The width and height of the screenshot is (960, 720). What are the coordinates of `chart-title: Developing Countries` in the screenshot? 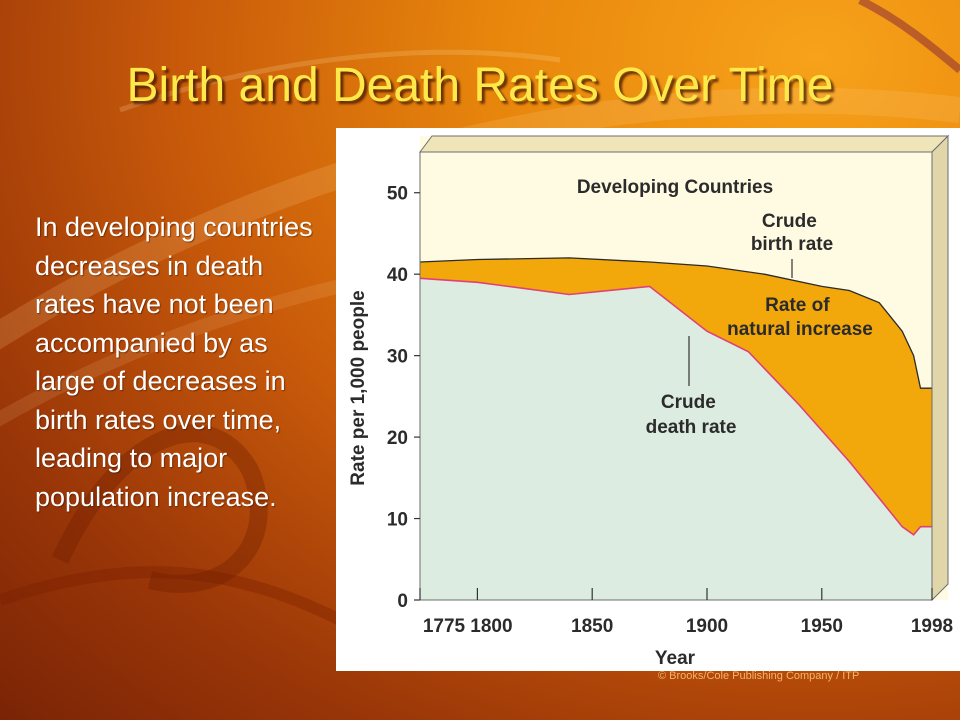 It's located at (675, 187).